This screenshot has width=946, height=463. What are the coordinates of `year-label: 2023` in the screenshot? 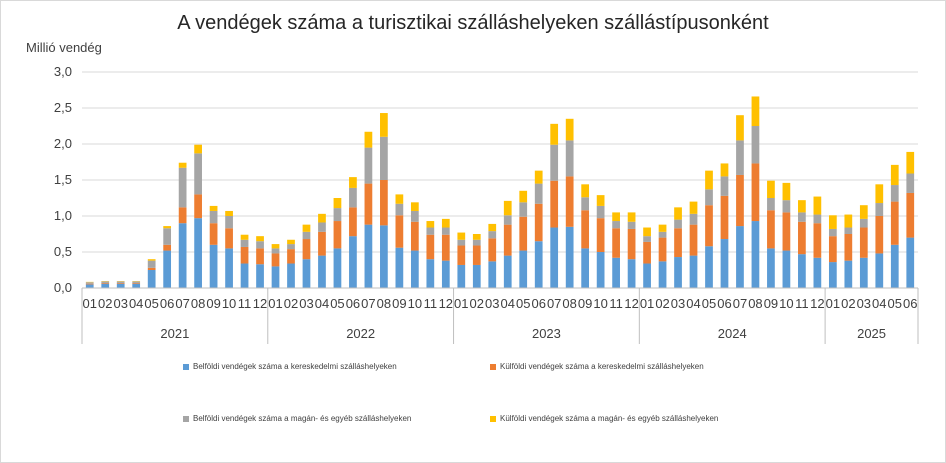 It's located at (546, 333).